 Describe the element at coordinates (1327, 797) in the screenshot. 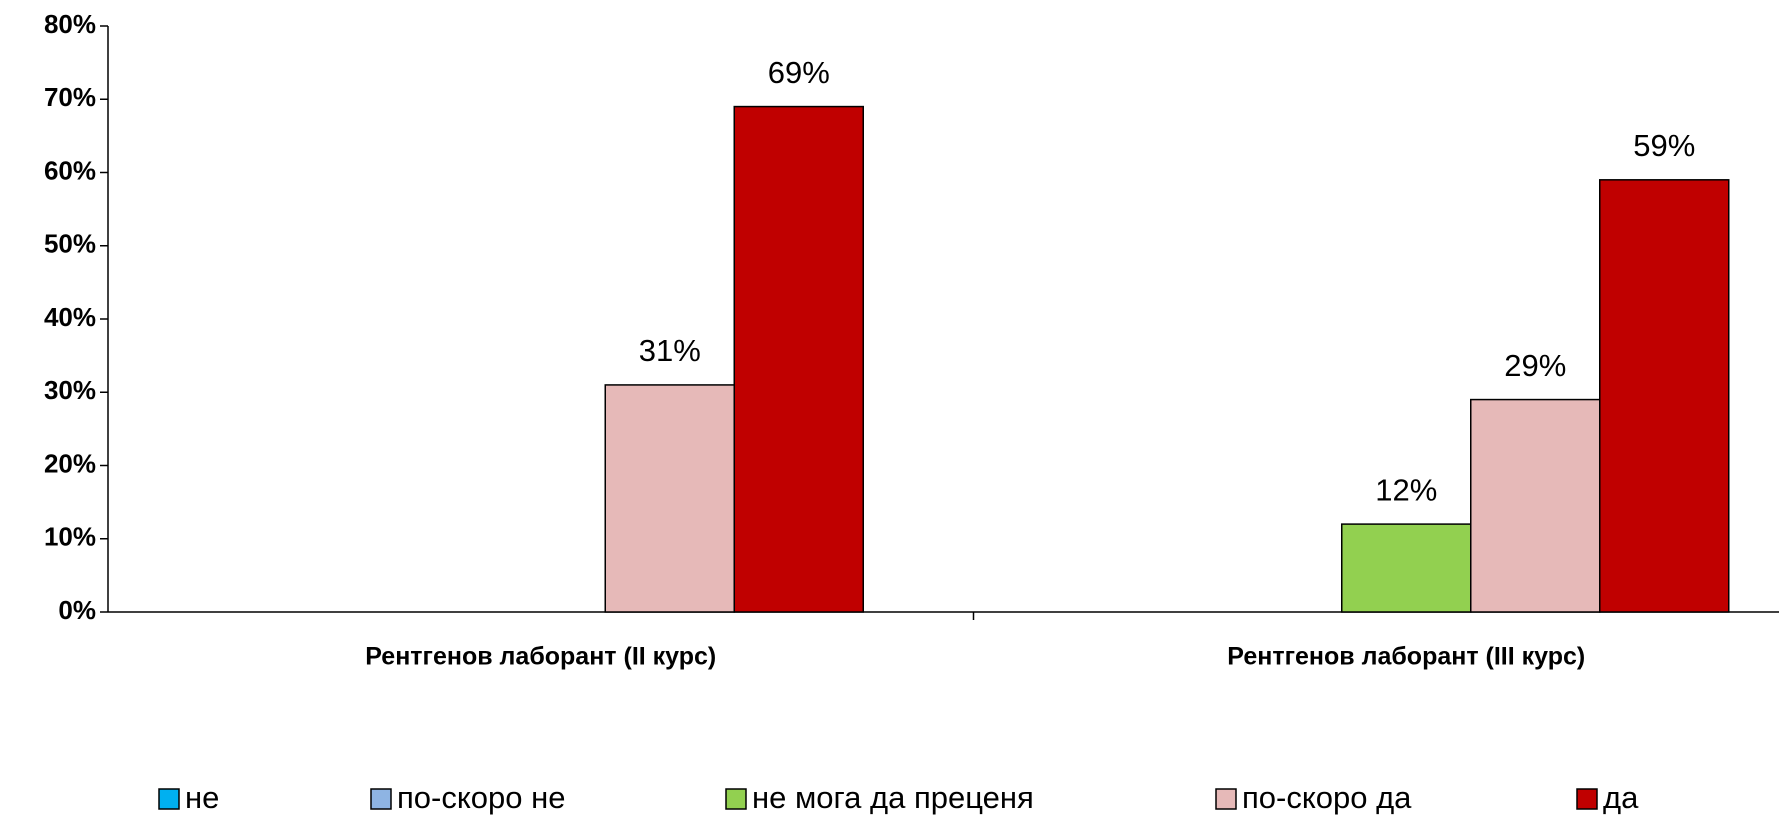

I see `legend-label: по-скоро да` at that location.